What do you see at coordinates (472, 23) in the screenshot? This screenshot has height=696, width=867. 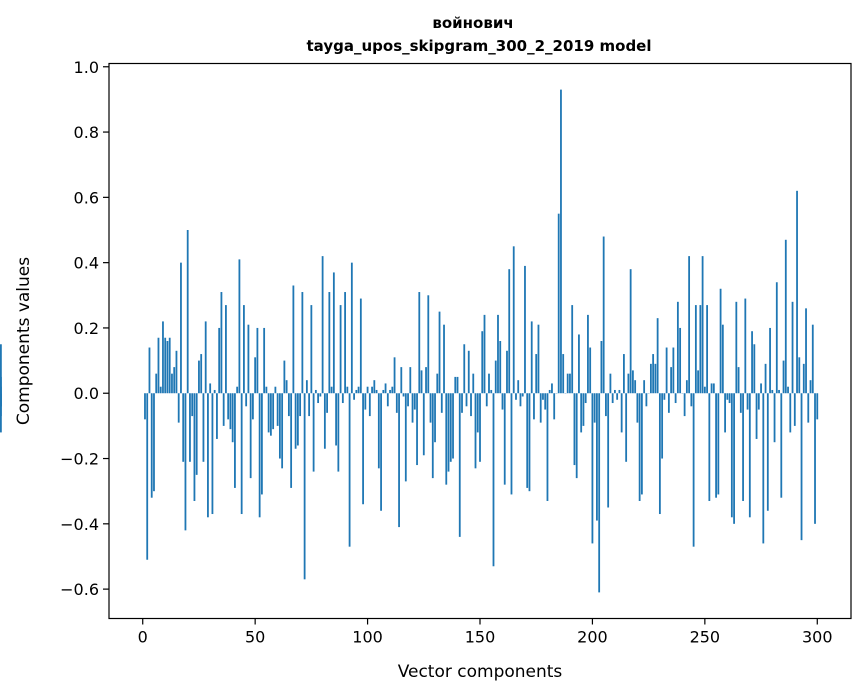 I see `chart-title: войнович` at bounding box center [472, 23].